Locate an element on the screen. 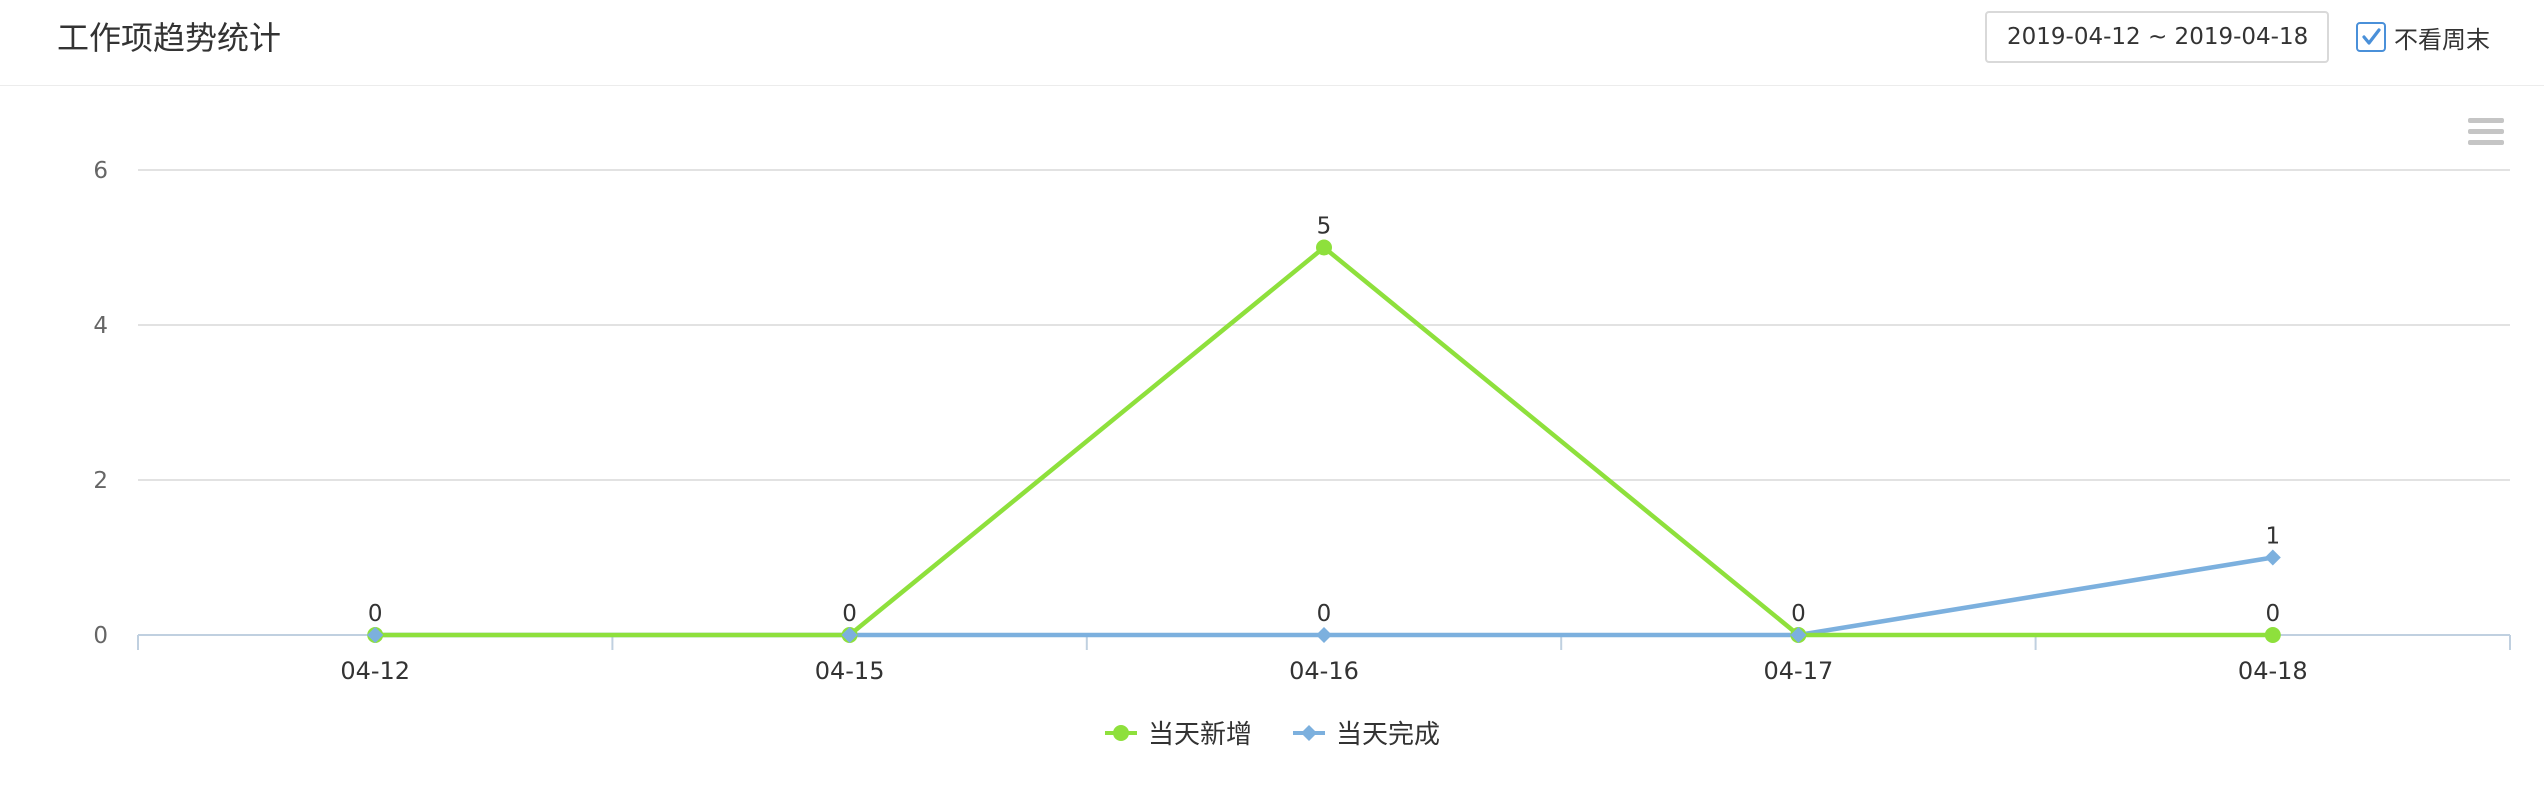 This screenshot has height=792, width=2544. x-tick-label: 04-12 is located at coordinates (375, 671).